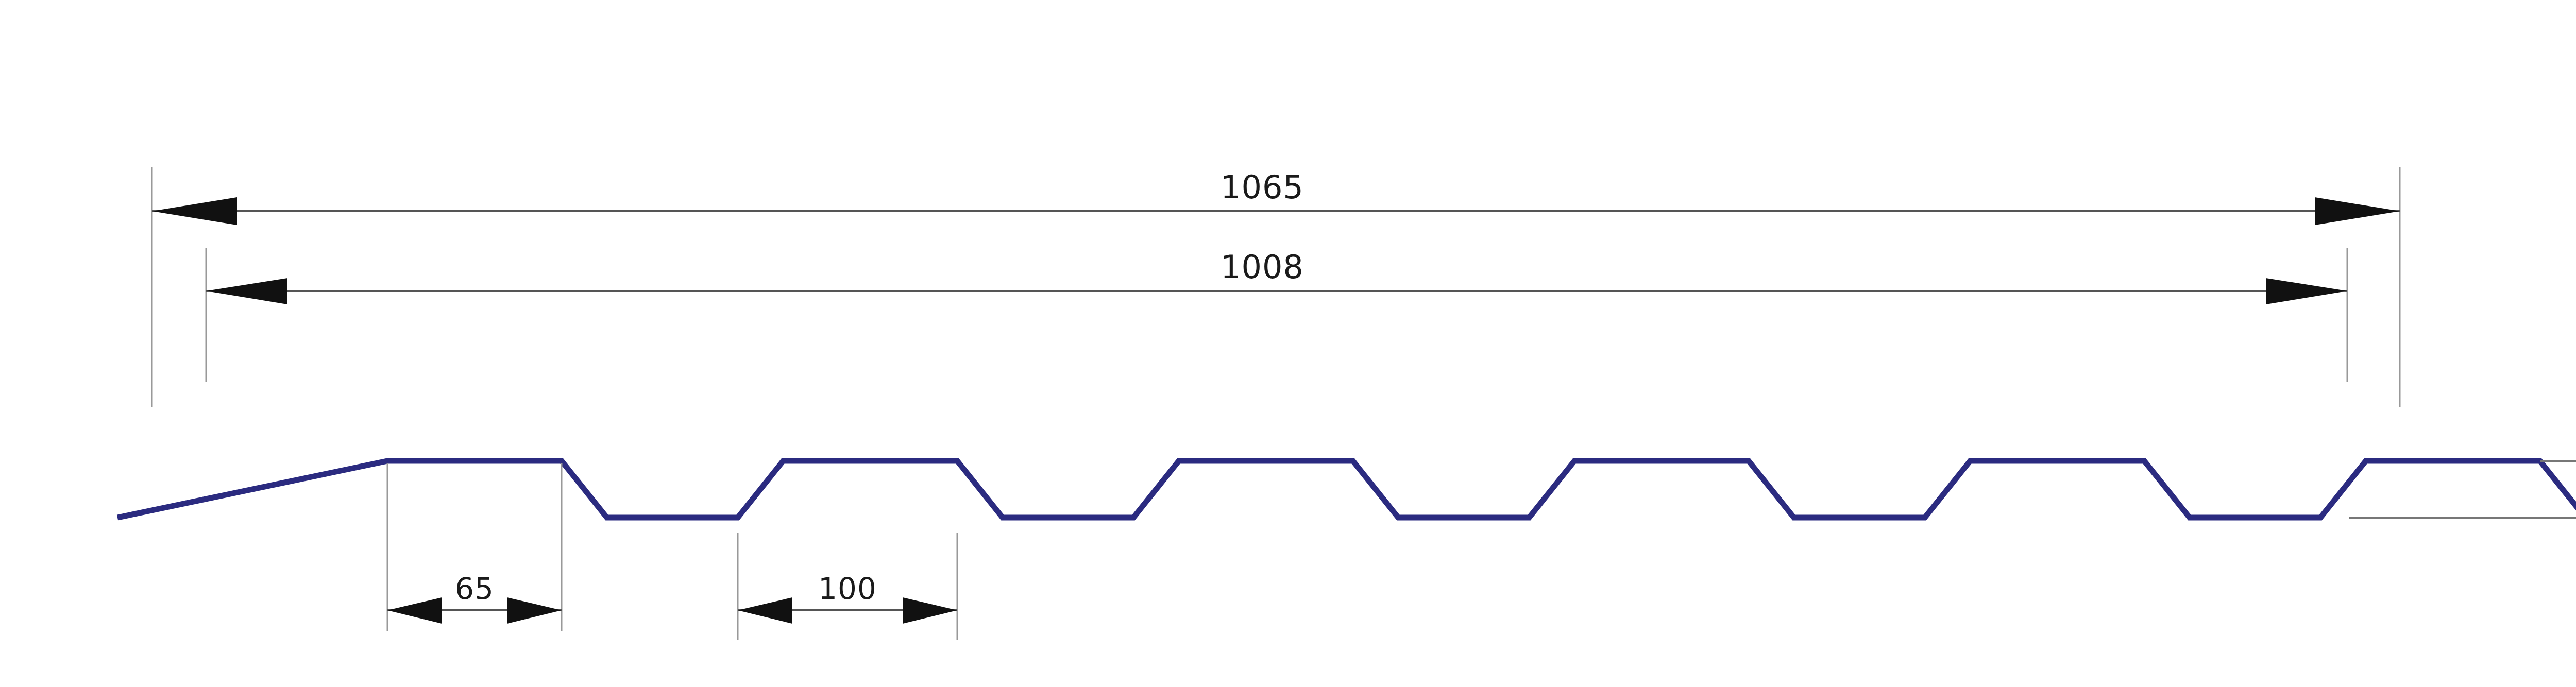 The image size is (2576, 687). I want to click on arrow-left-1008-icon, so click(246, 291).